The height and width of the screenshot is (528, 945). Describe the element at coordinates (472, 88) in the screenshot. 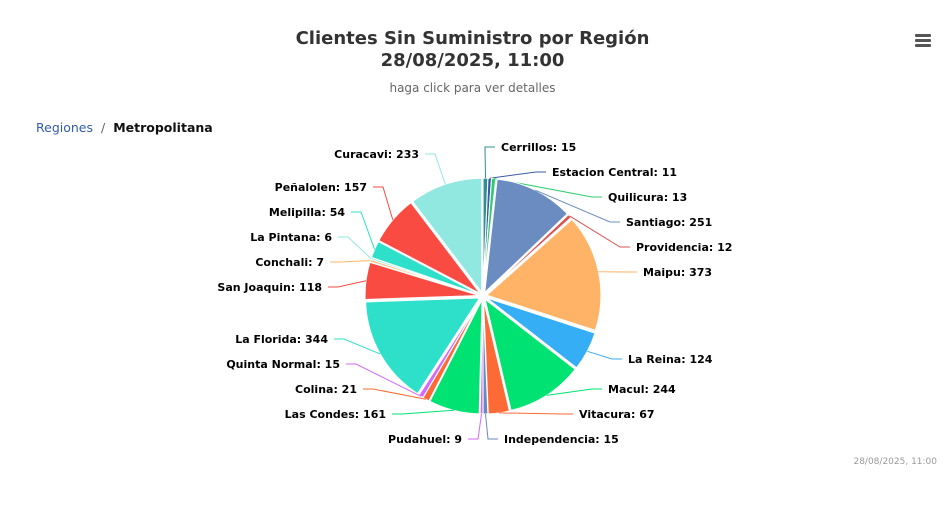

I see `chart-subtitle: haga click para ver detalles` at that location.